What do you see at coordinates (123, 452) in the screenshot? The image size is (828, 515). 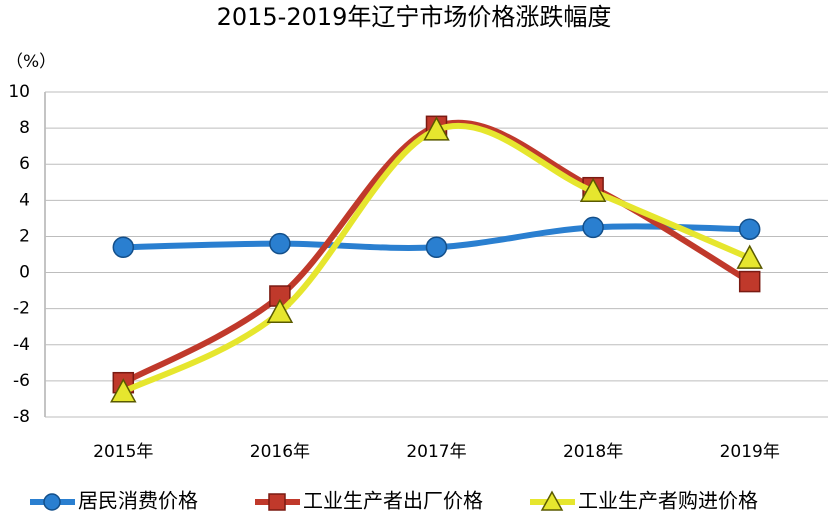 I see `x-tick-label: 2015年` at bounding box center [123, 452].